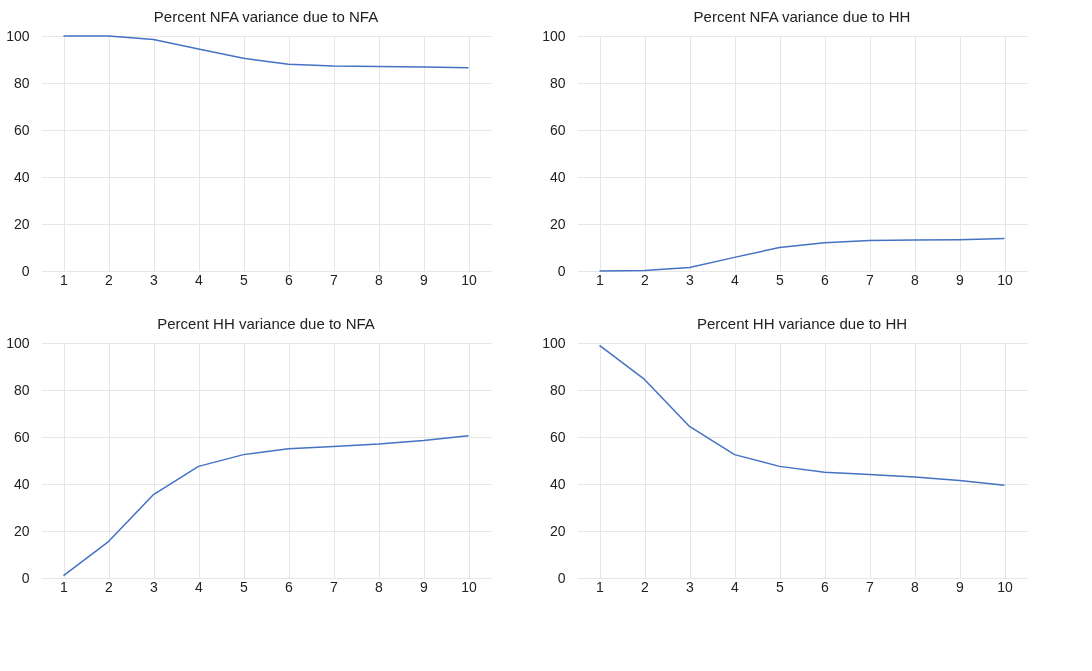 The image size is (1092, 671). Describe the element at coordinates (266, 16) in the screenshot. I see `chart-title: Percent NFA variance due to NFA` at that location.